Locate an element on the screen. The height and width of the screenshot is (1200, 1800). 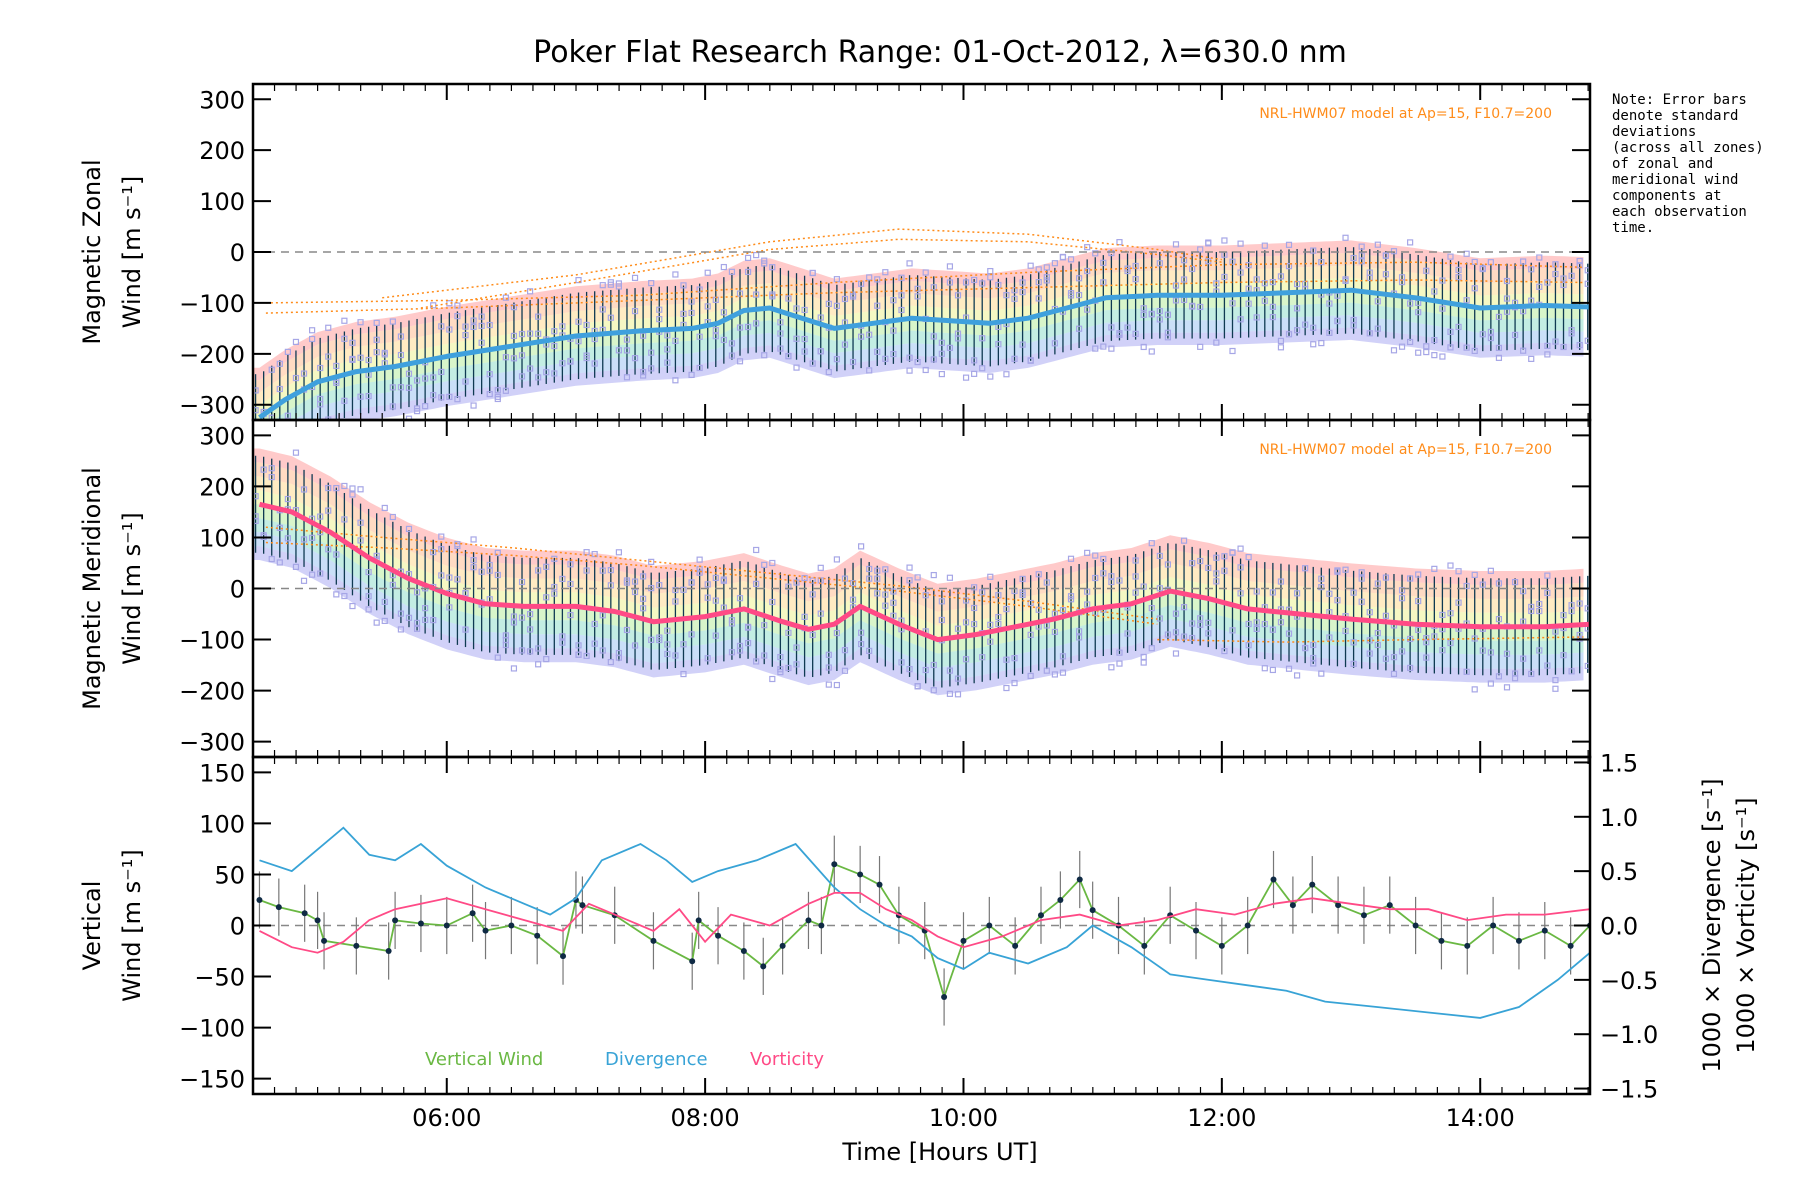
y-tick-label: −150 is located at coordinates (212, 1080).